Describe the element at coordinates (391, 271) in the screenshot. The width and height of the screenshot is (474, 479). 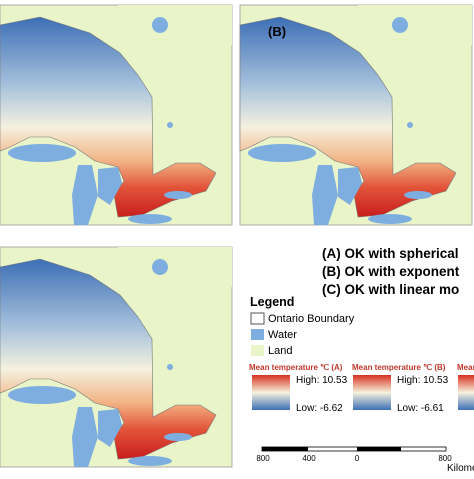
I see `method-label: (B) OK with exponent` at that location.